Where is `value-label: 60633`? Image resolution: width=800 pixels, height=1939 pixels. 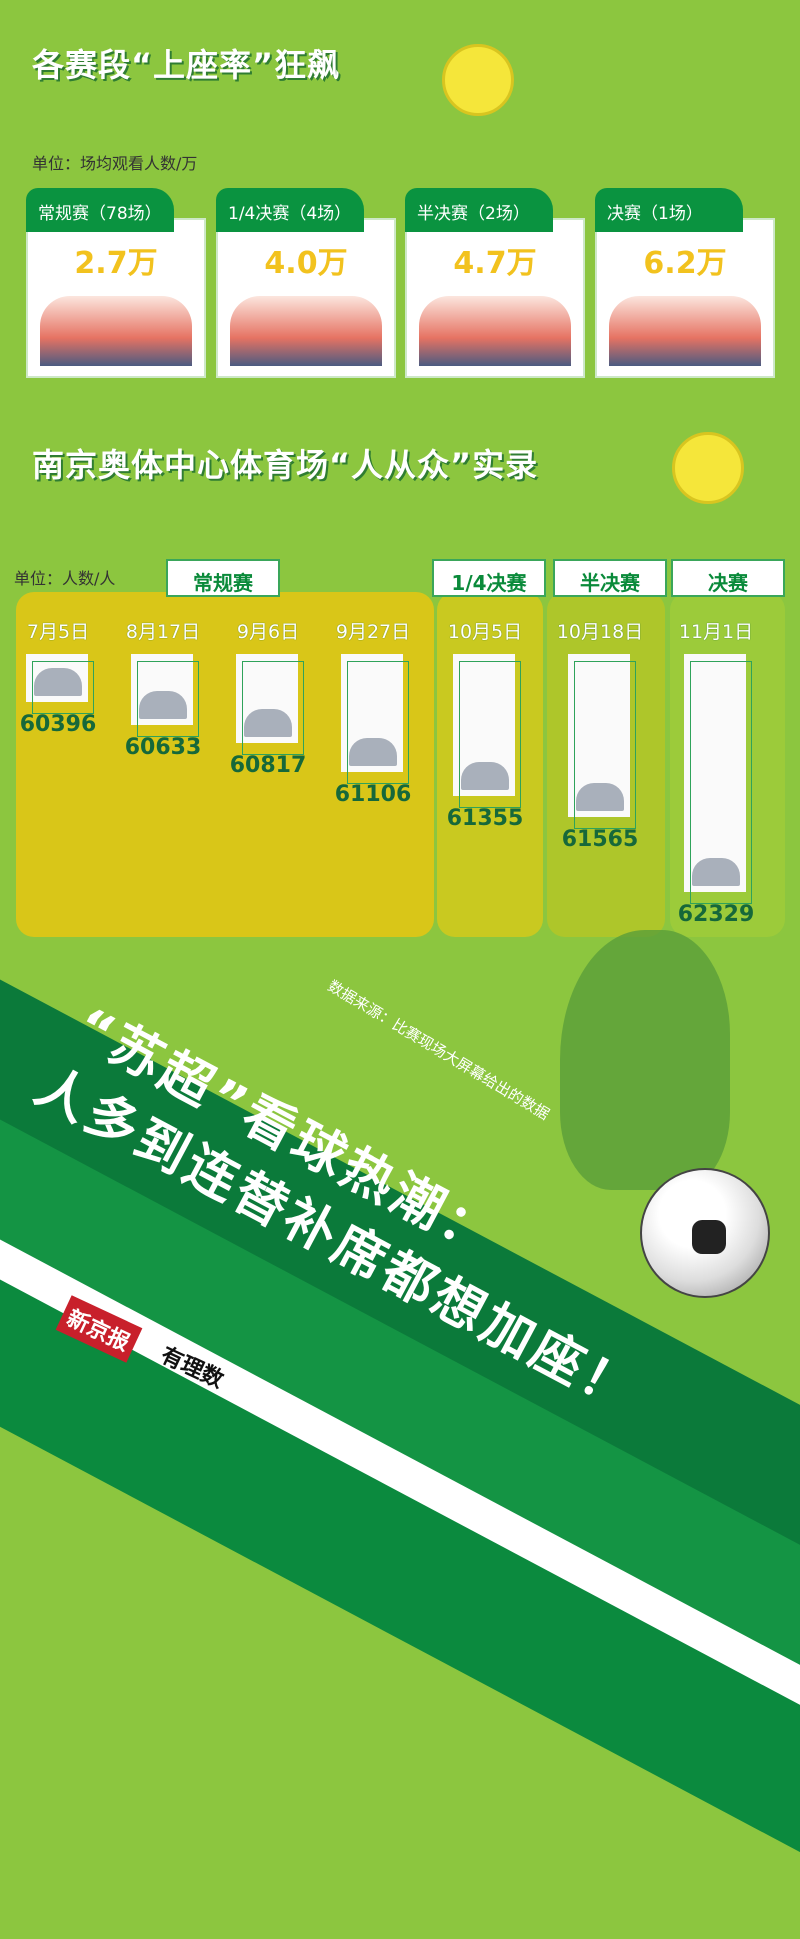
value-label: 60633 is located at coordinates (163, 748).